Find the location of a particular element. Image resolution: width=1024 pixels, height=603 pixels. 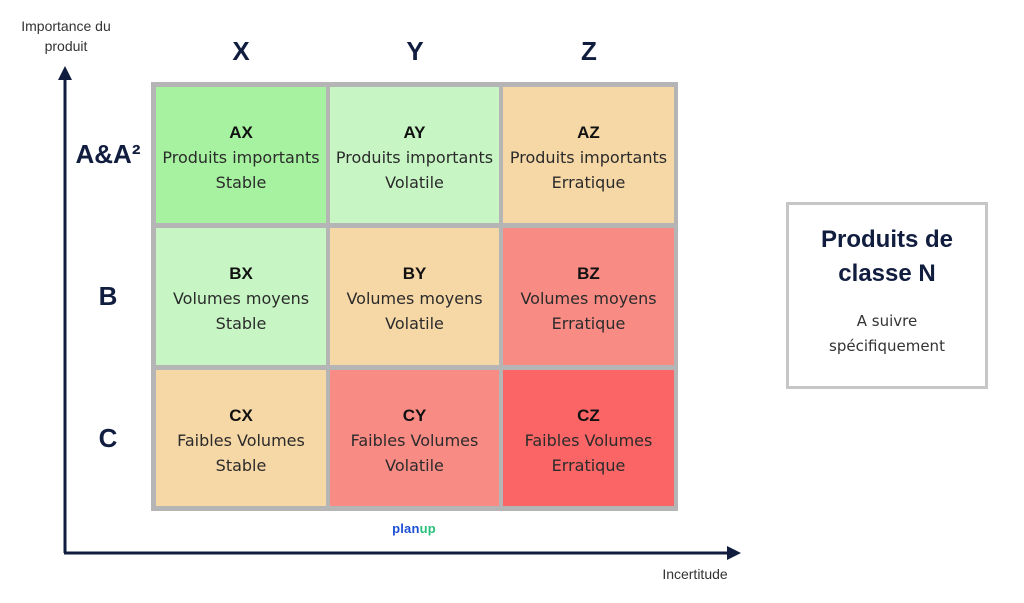

logo-part-up: up is located at coordinates (427, 528).